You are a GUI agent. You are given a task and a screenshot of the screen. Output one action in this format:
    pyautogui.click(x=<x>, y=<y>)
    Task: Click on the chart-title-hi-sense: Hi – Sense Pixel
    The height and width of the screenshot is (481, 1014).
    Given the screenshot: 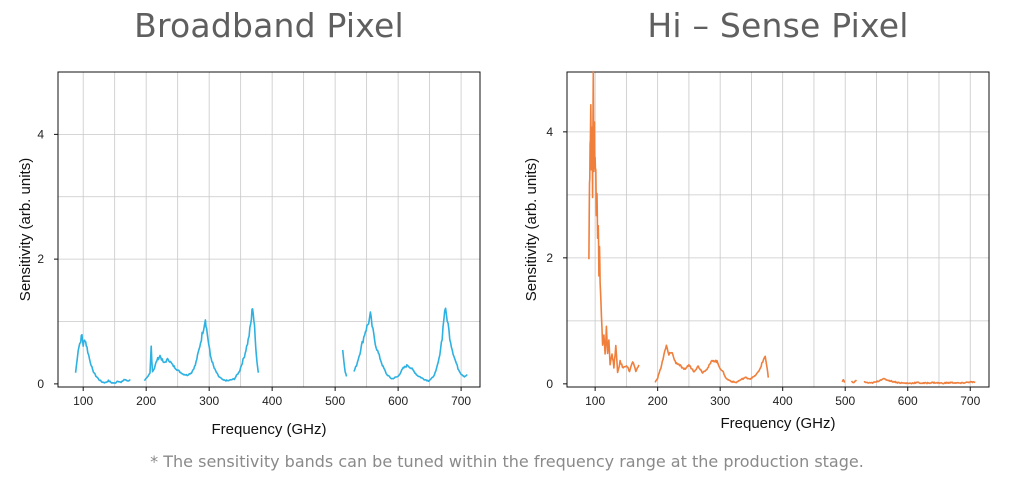 What is the action you would take?
    pyautogui.click(x=778, y=25)
    